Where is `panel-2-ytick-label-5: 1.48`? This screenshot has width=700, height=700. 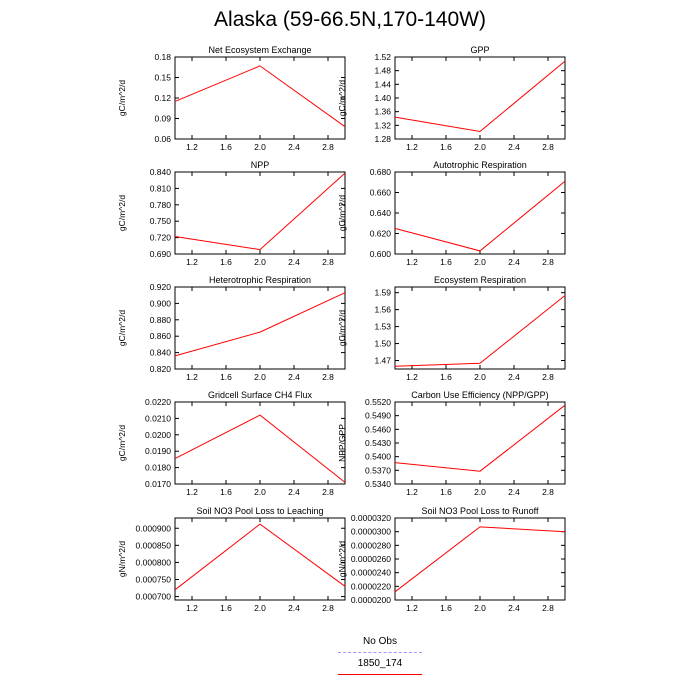 panel-2-ytick-label-5: 1.48 is located at coordinates (382, 71).